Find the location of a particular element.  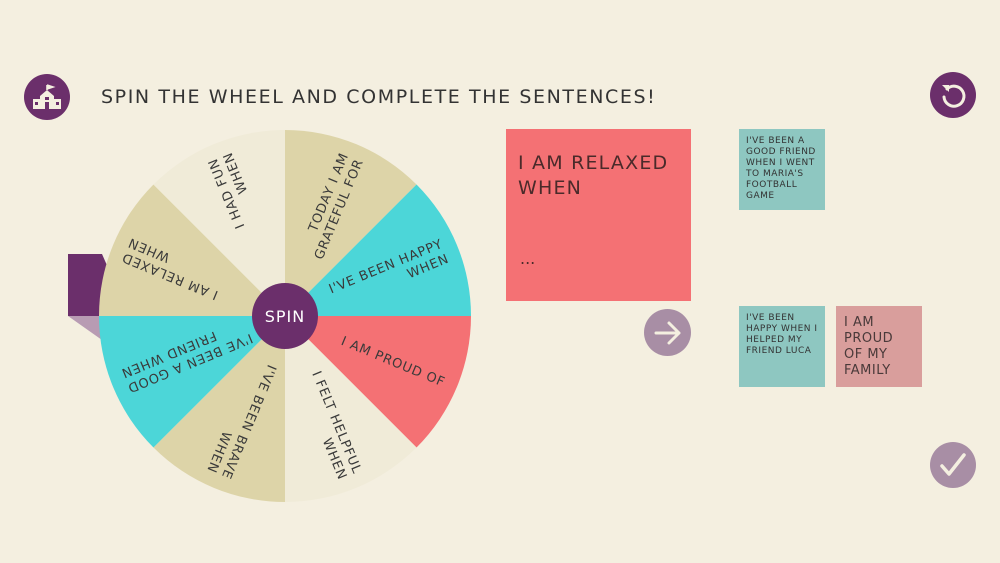

home-button is located at coordinates (47, 97).